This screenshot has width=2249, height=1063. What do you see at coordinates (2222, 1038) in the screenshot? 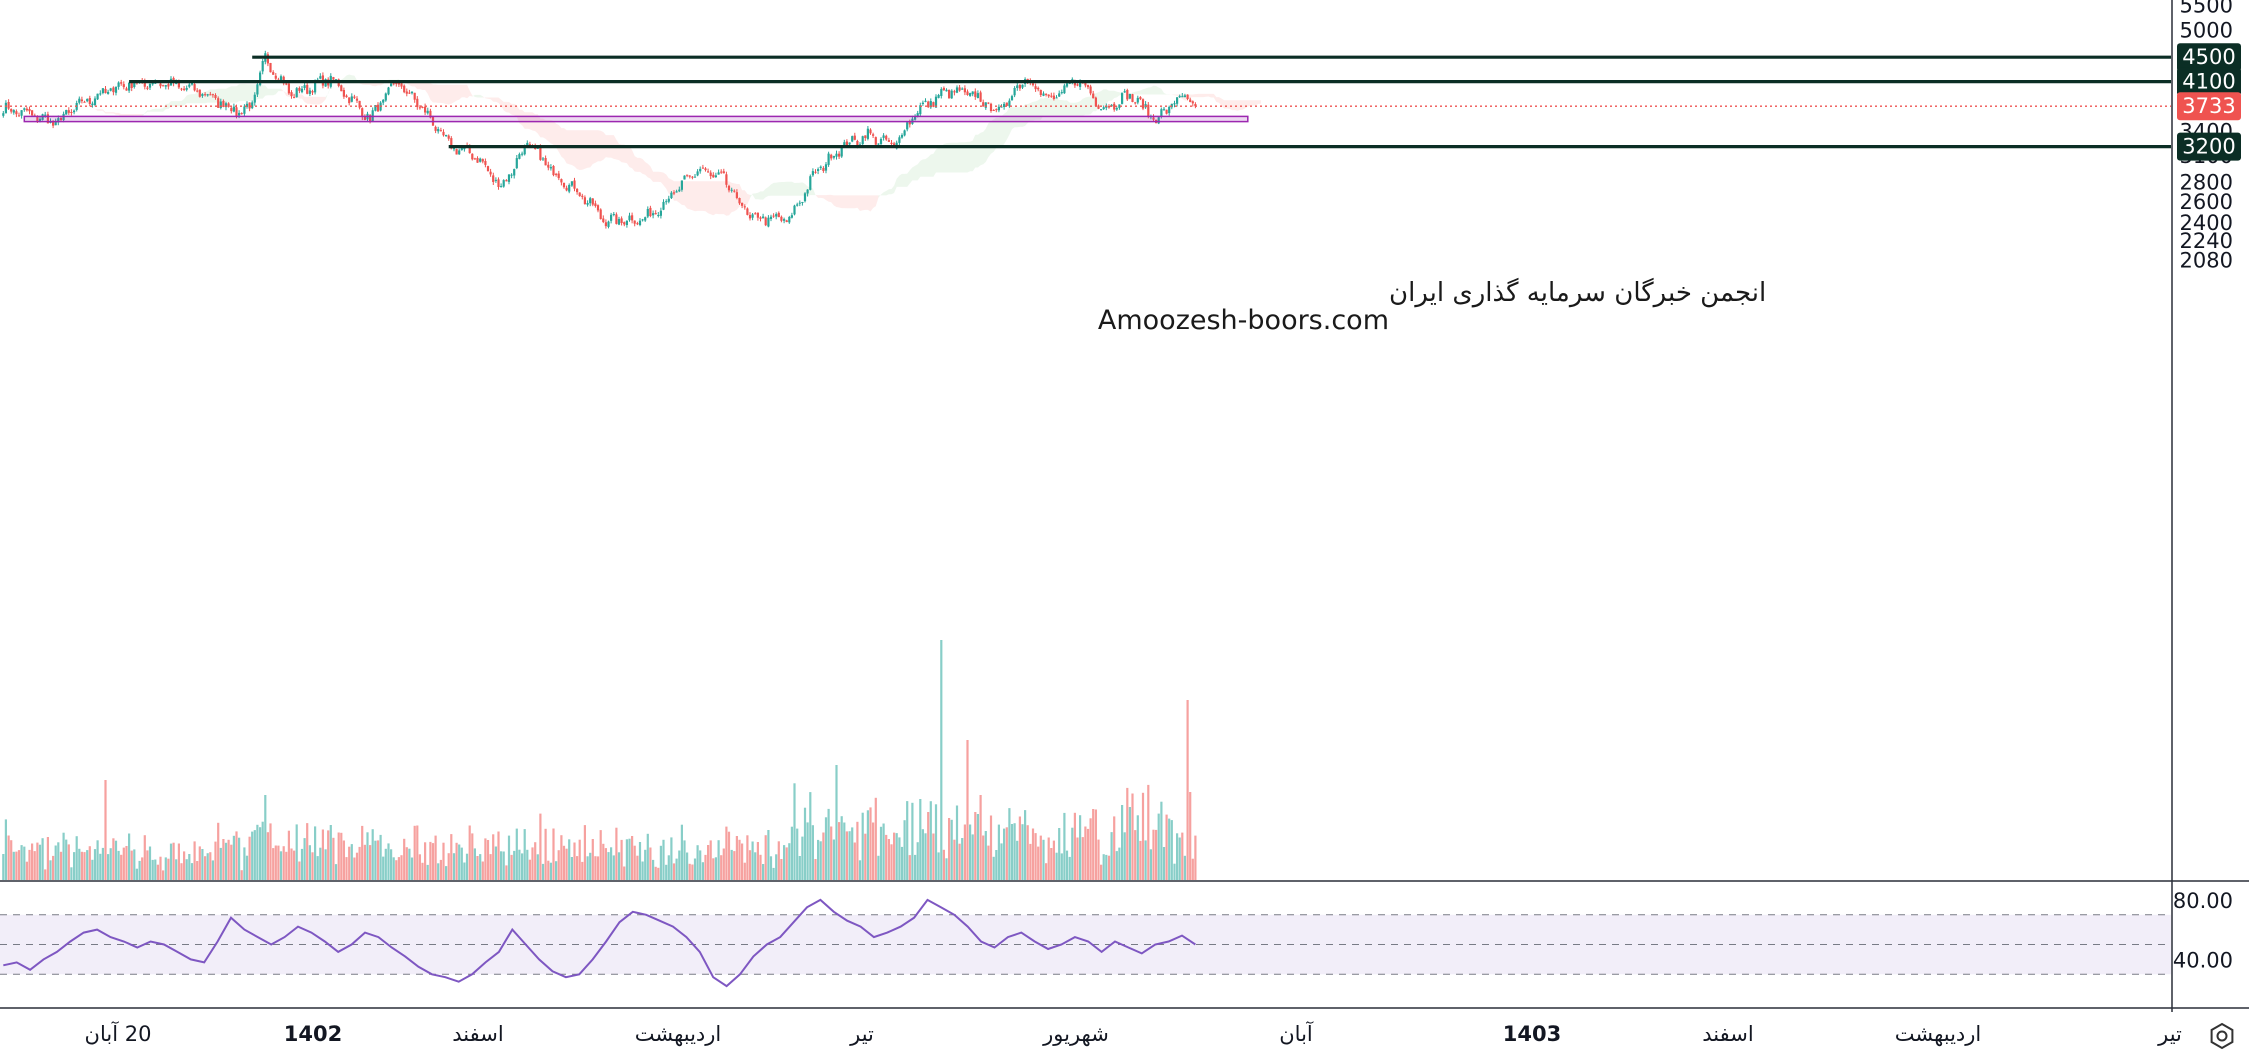
I see `settings-button` at bounding box center [2222, 1038].